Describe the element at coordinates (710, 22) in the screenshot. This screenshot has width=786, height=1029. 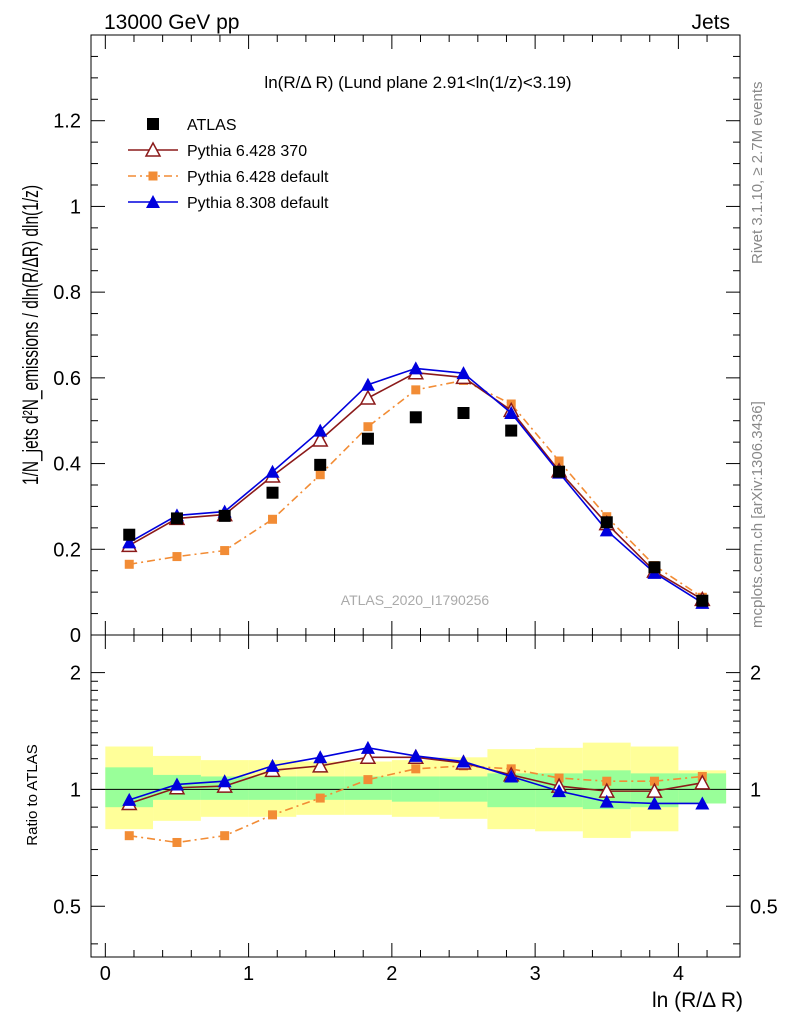
I see `process-label: Jets` at that location.